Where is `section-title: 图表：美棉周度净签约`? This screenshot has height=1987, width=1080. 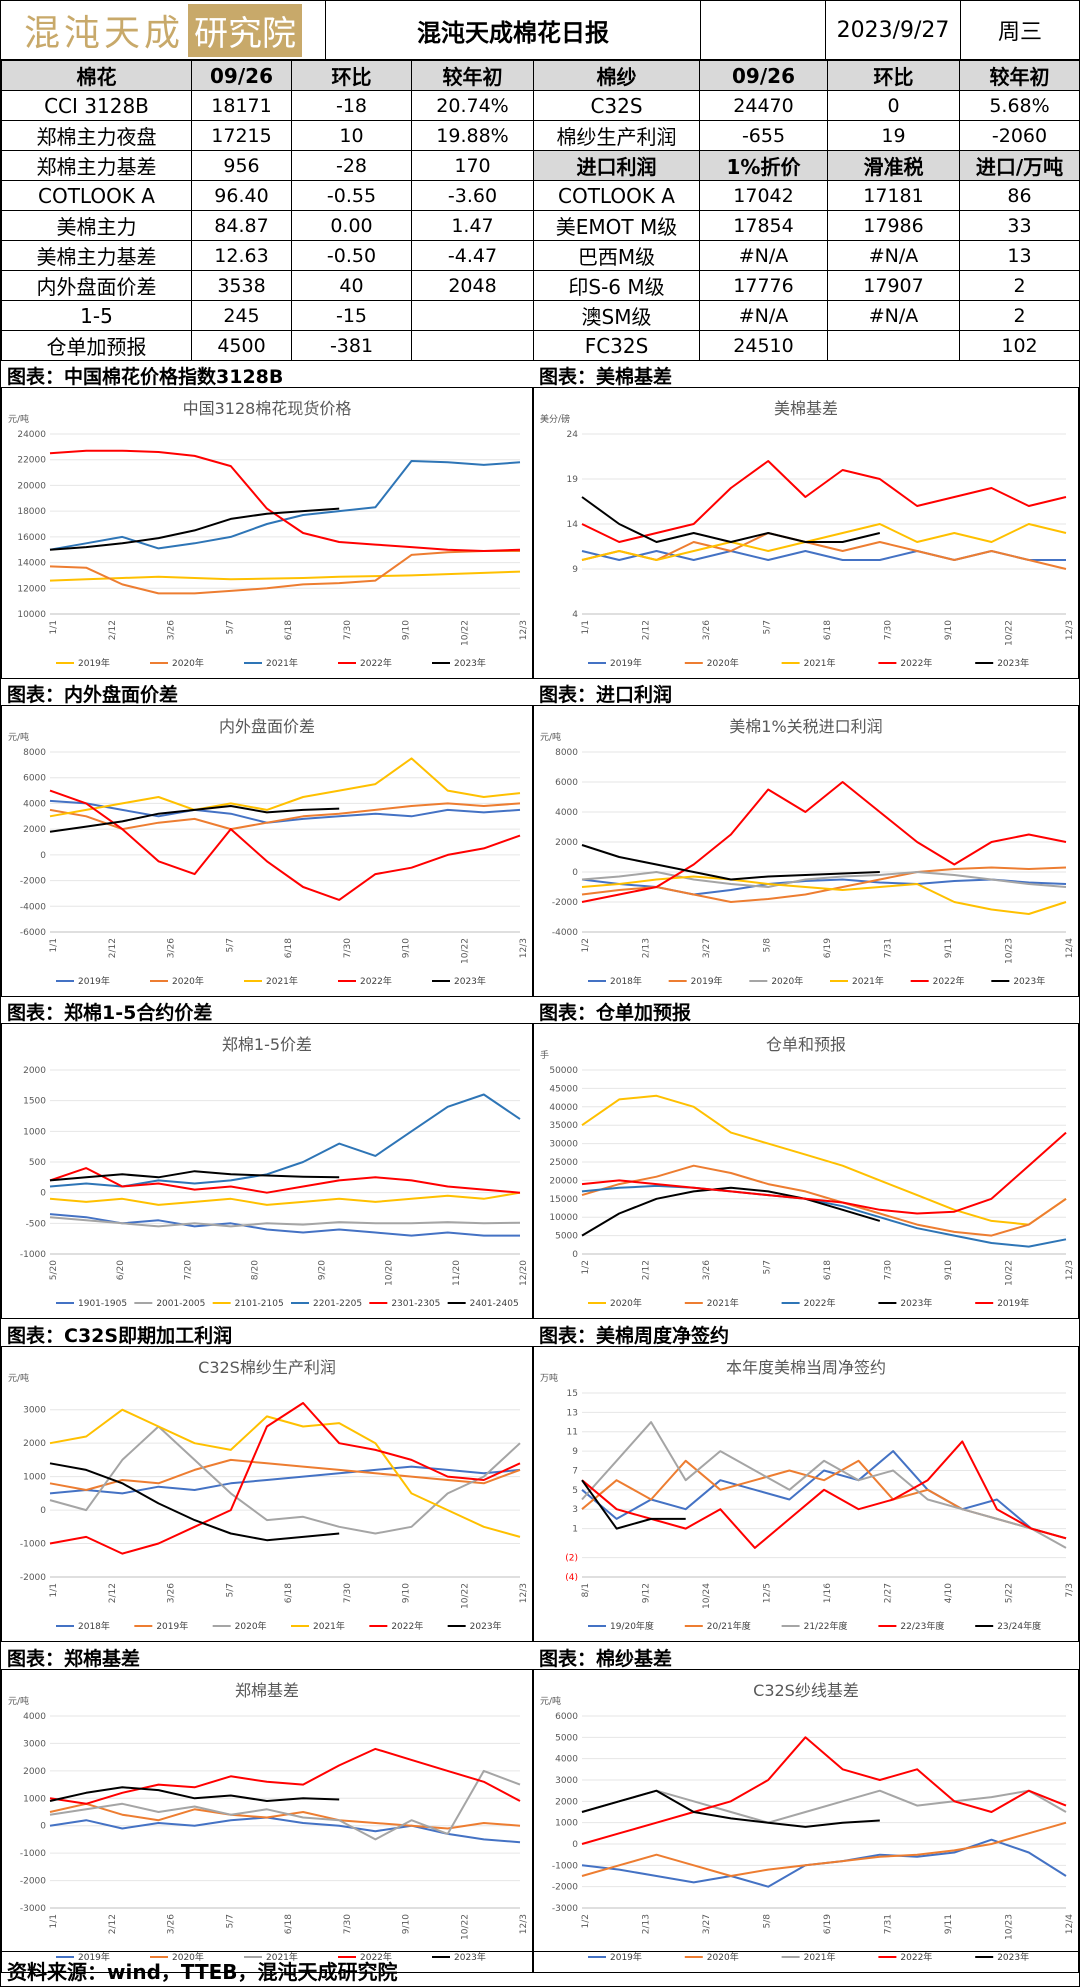 section-title: 图表：美棉周度净签约 is located at coordinates (634, 1336).